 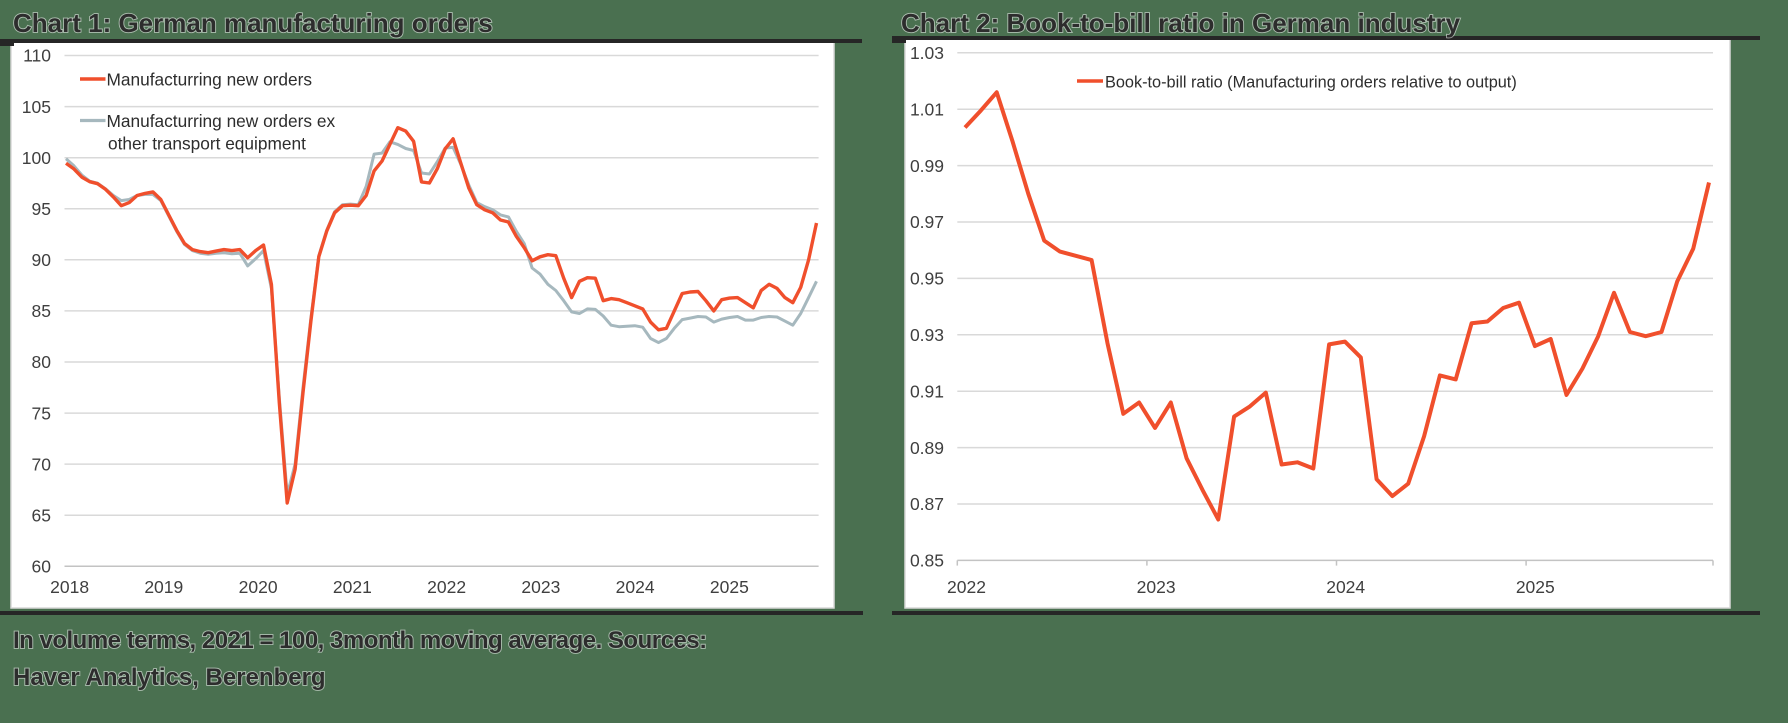 I want to click on svg-text: 0.93, so click(x=927, y=335).